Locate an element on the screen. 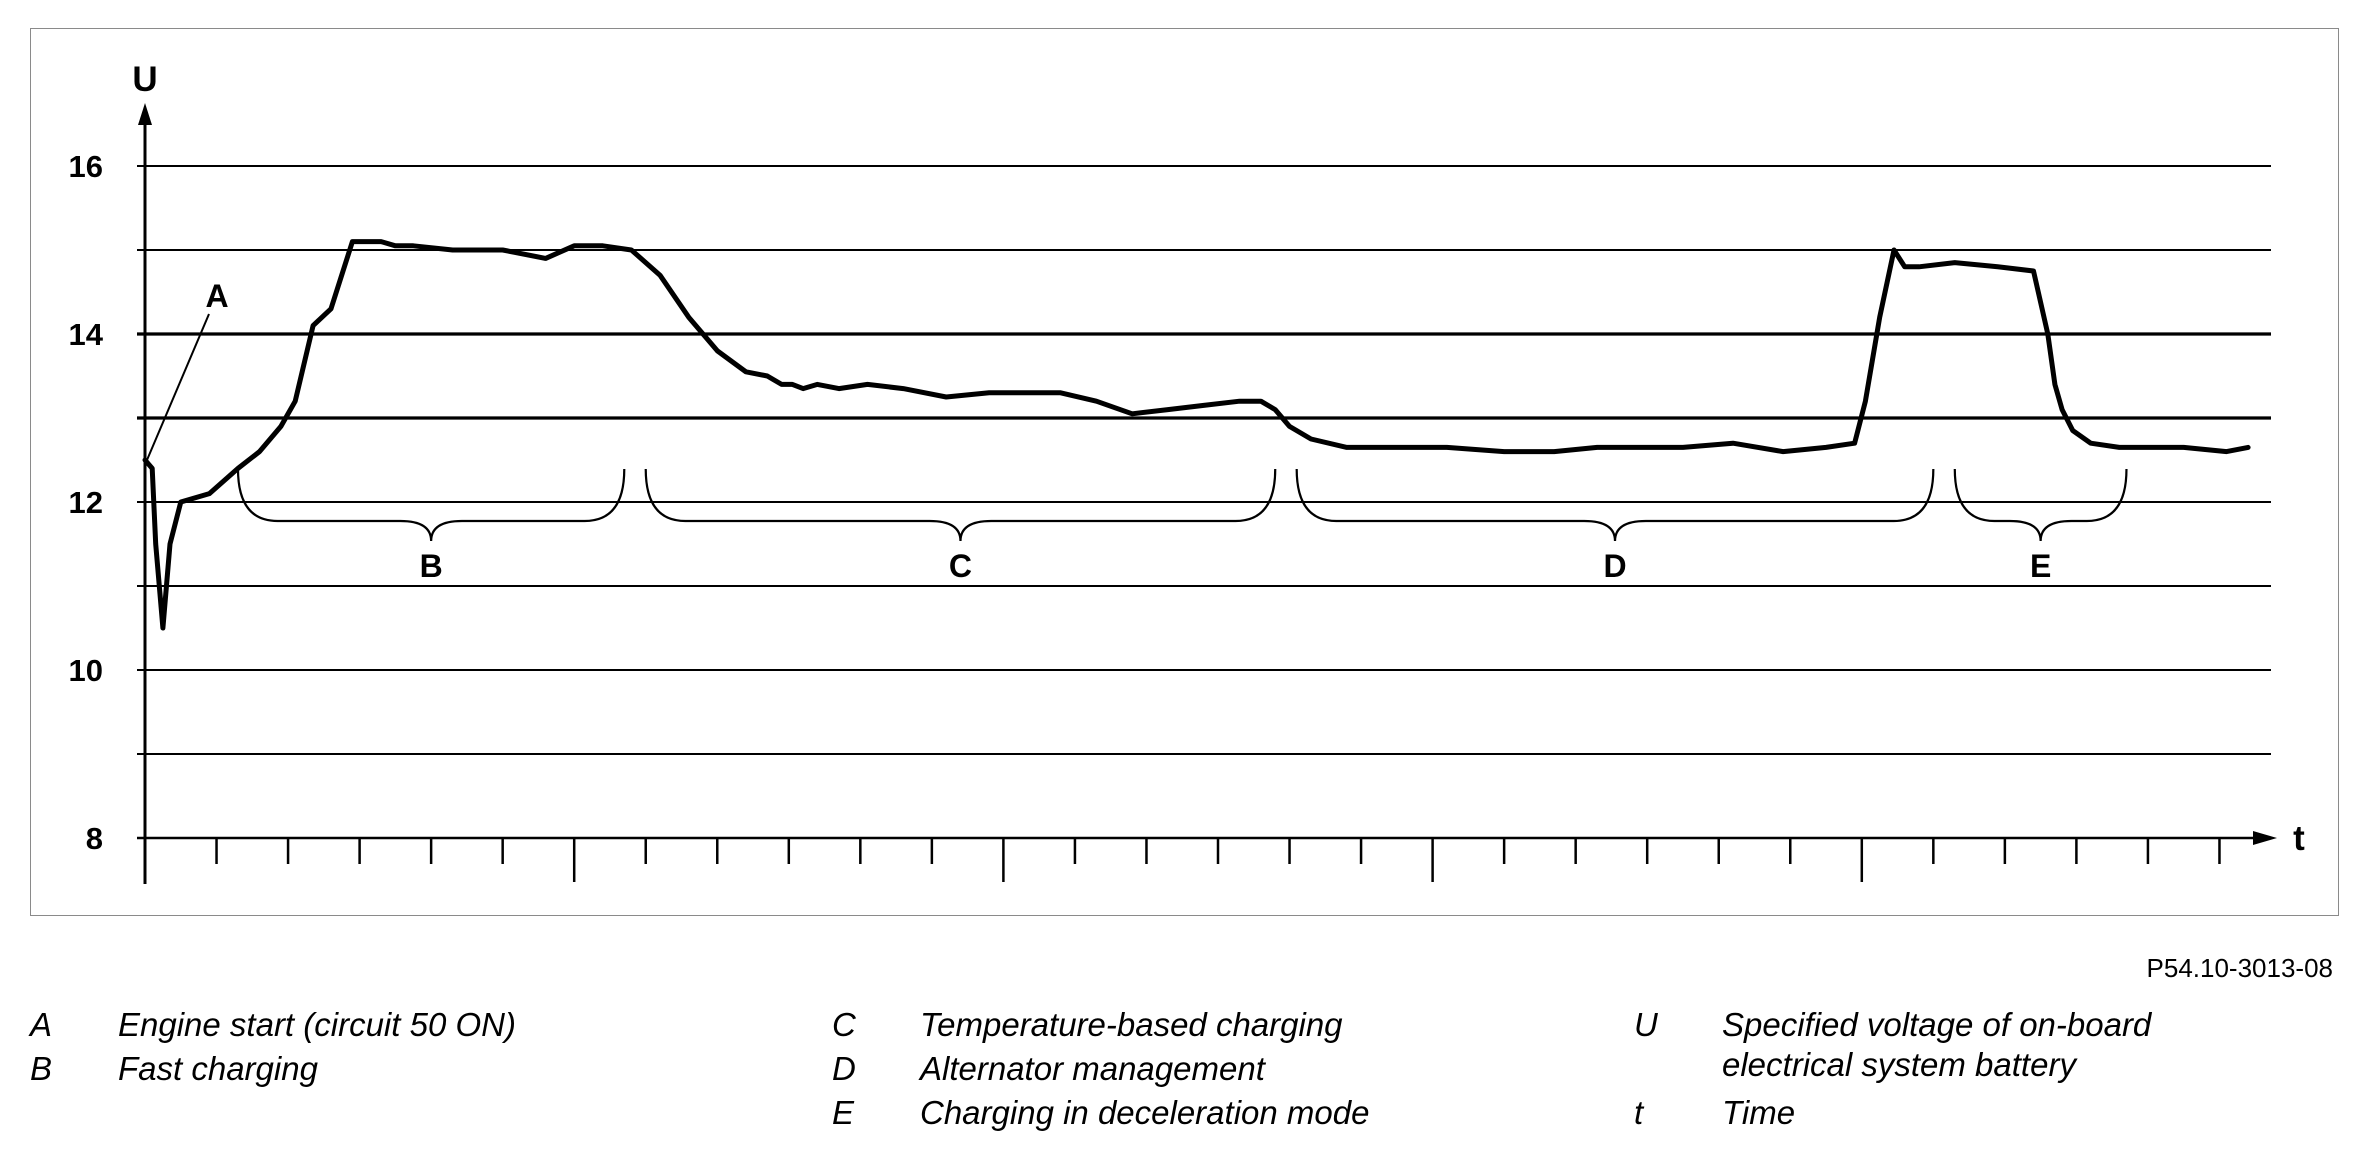 The image size is (2370, 1153). legend-key: U is located at coordinates (1646, 1024).